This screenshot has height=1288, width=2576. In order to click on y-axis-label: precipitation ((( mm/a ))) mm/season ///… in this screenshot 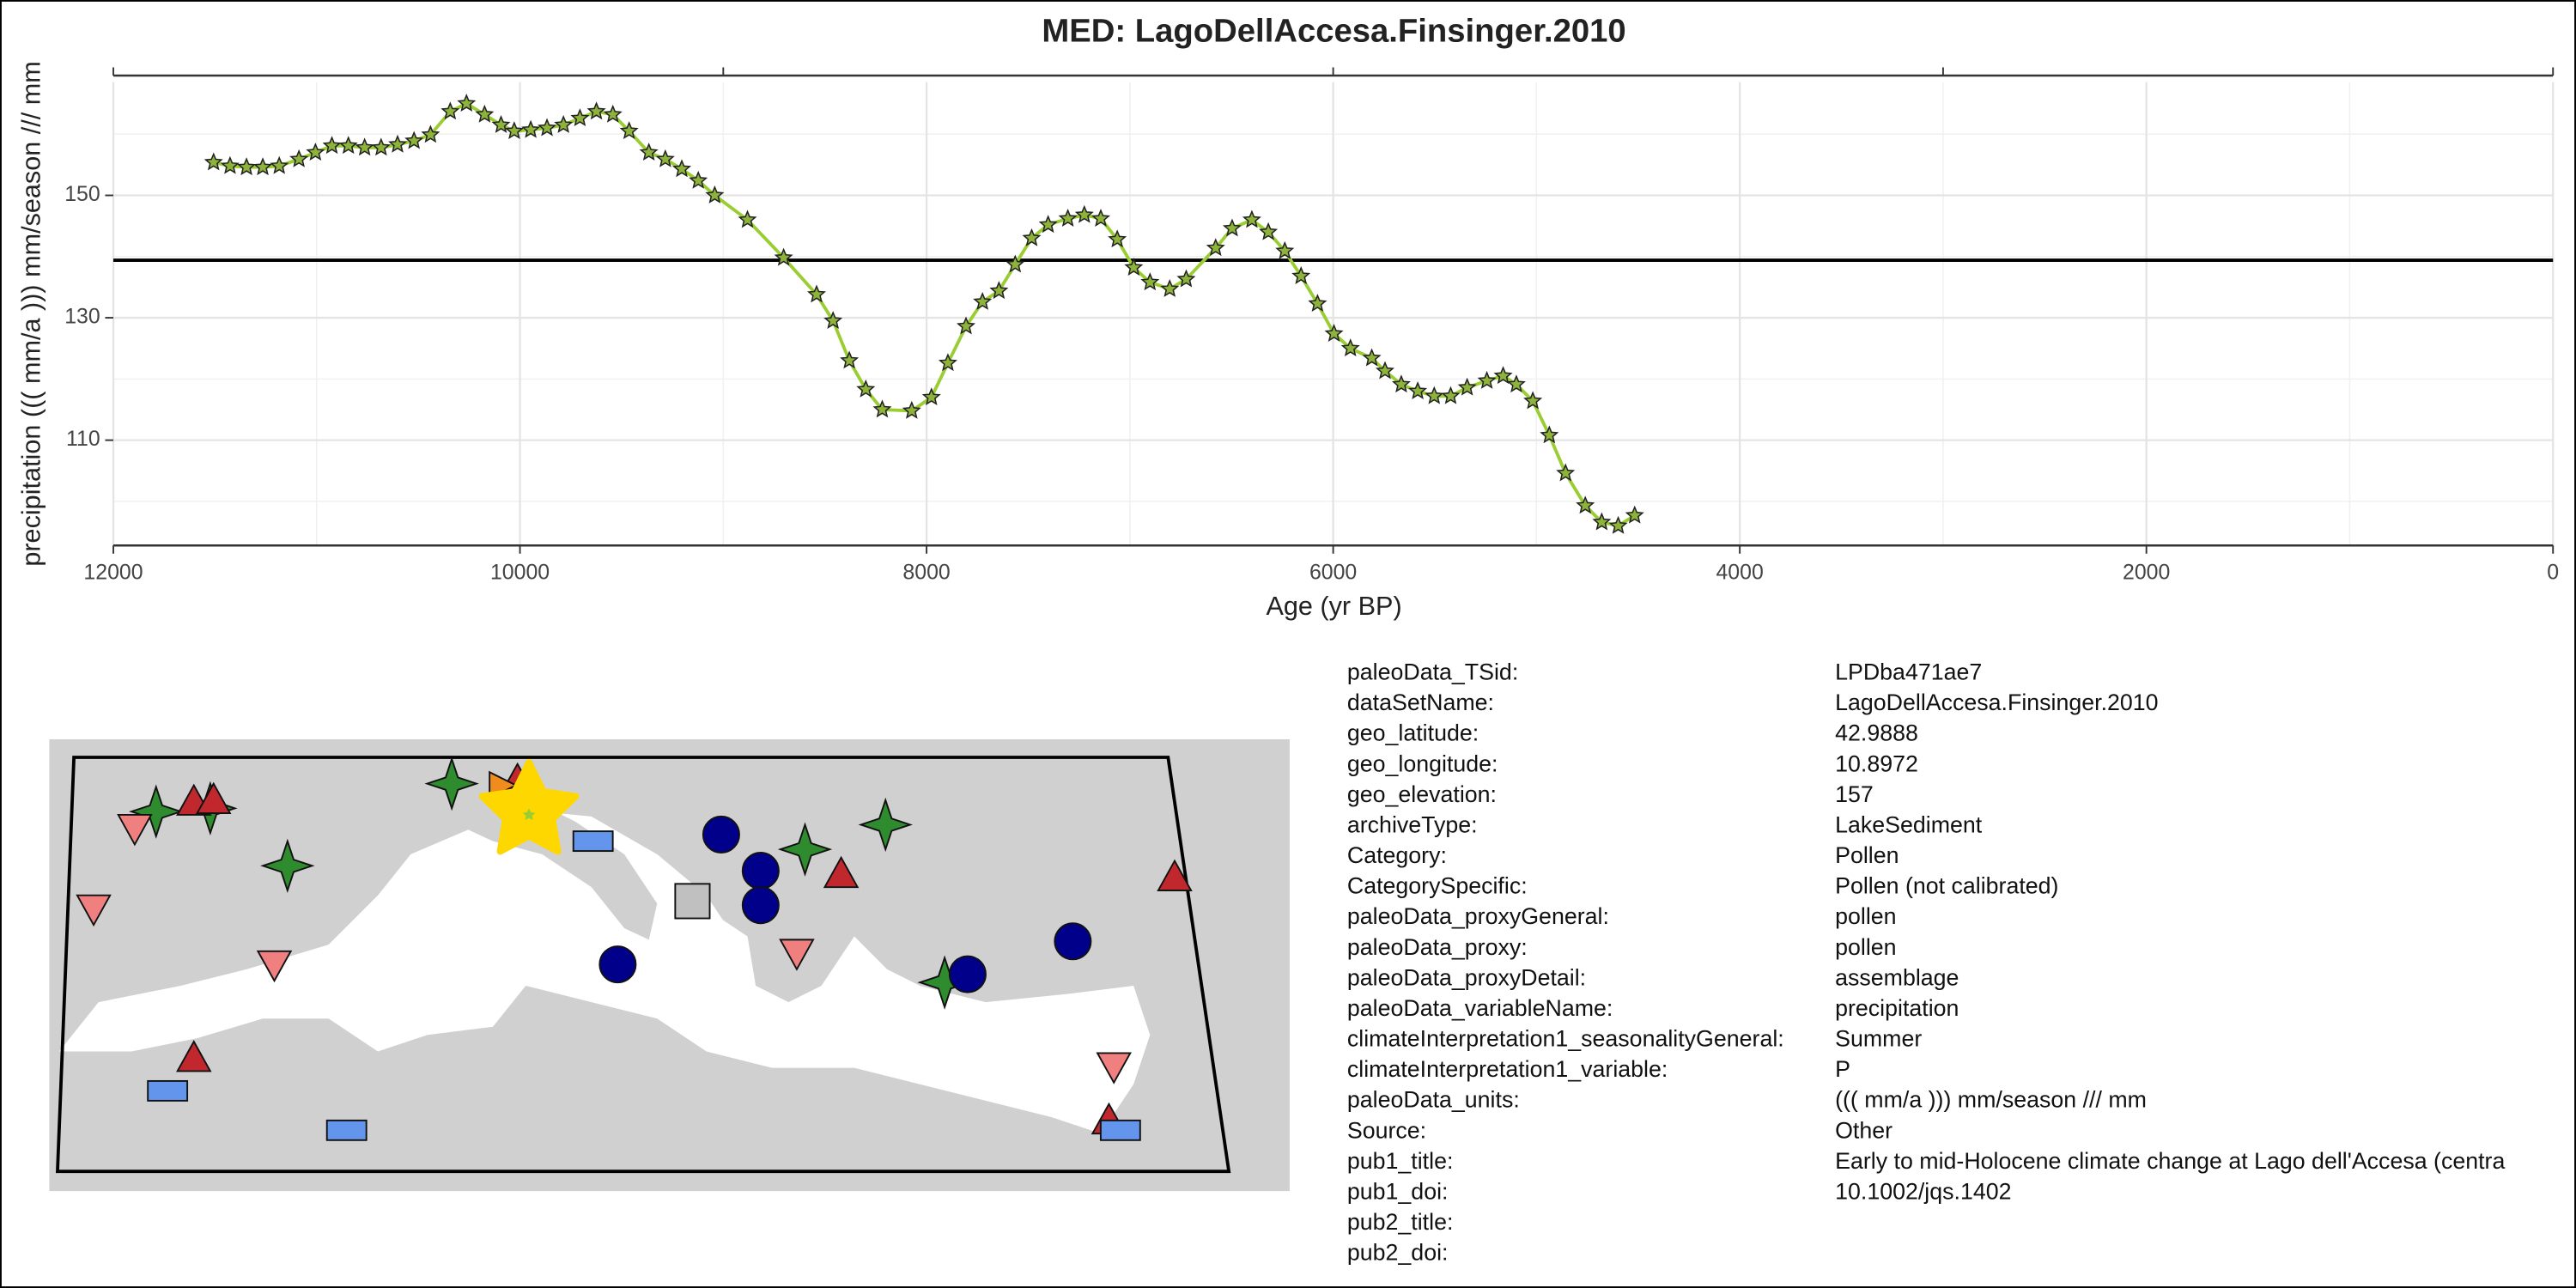, I will do `click(31, 313)`.